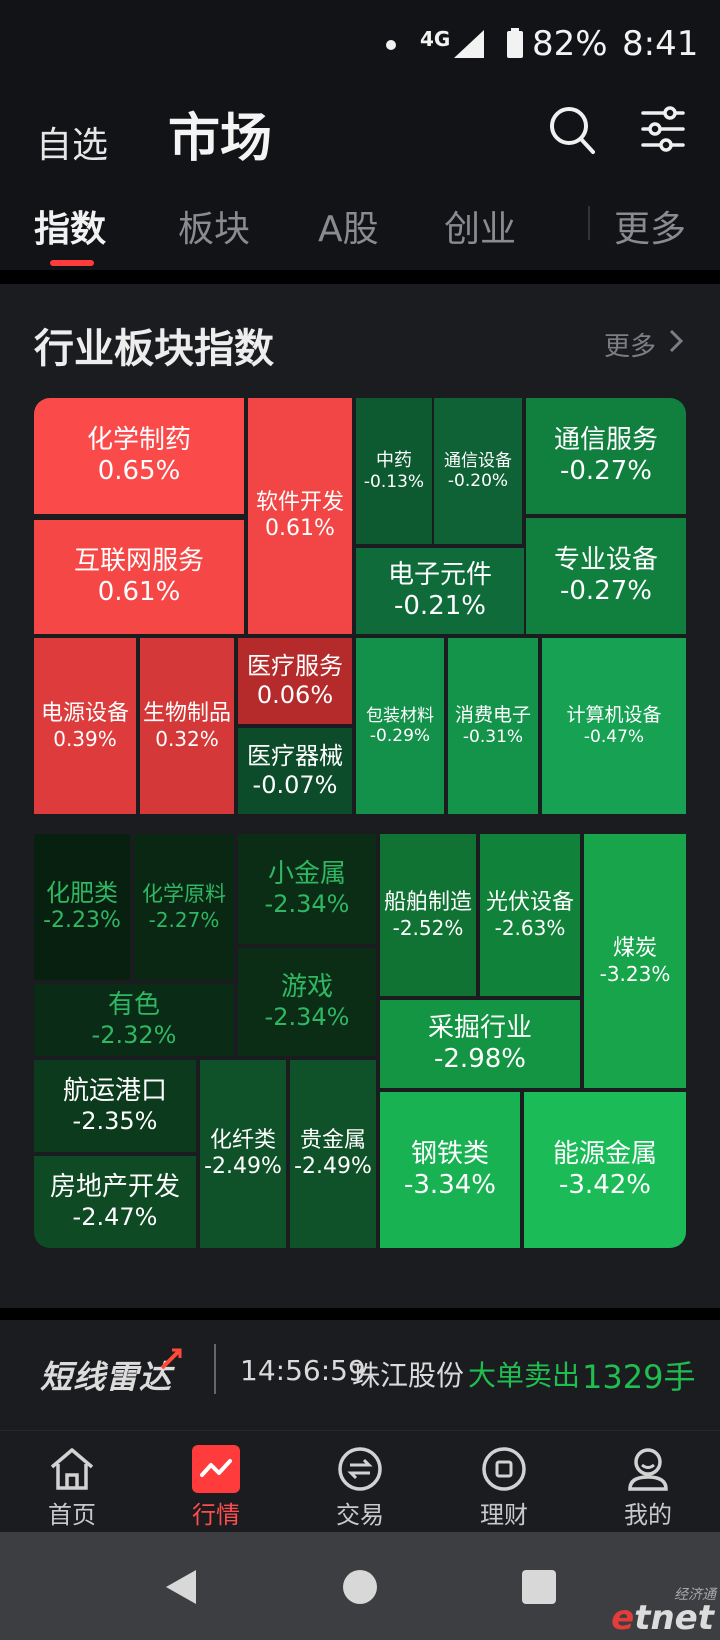 The height and width of the screenshot is (1640, 720). Describe the element at coordinates (70, 229) in the screenshot. I see `tab-index: 指数` at that location.